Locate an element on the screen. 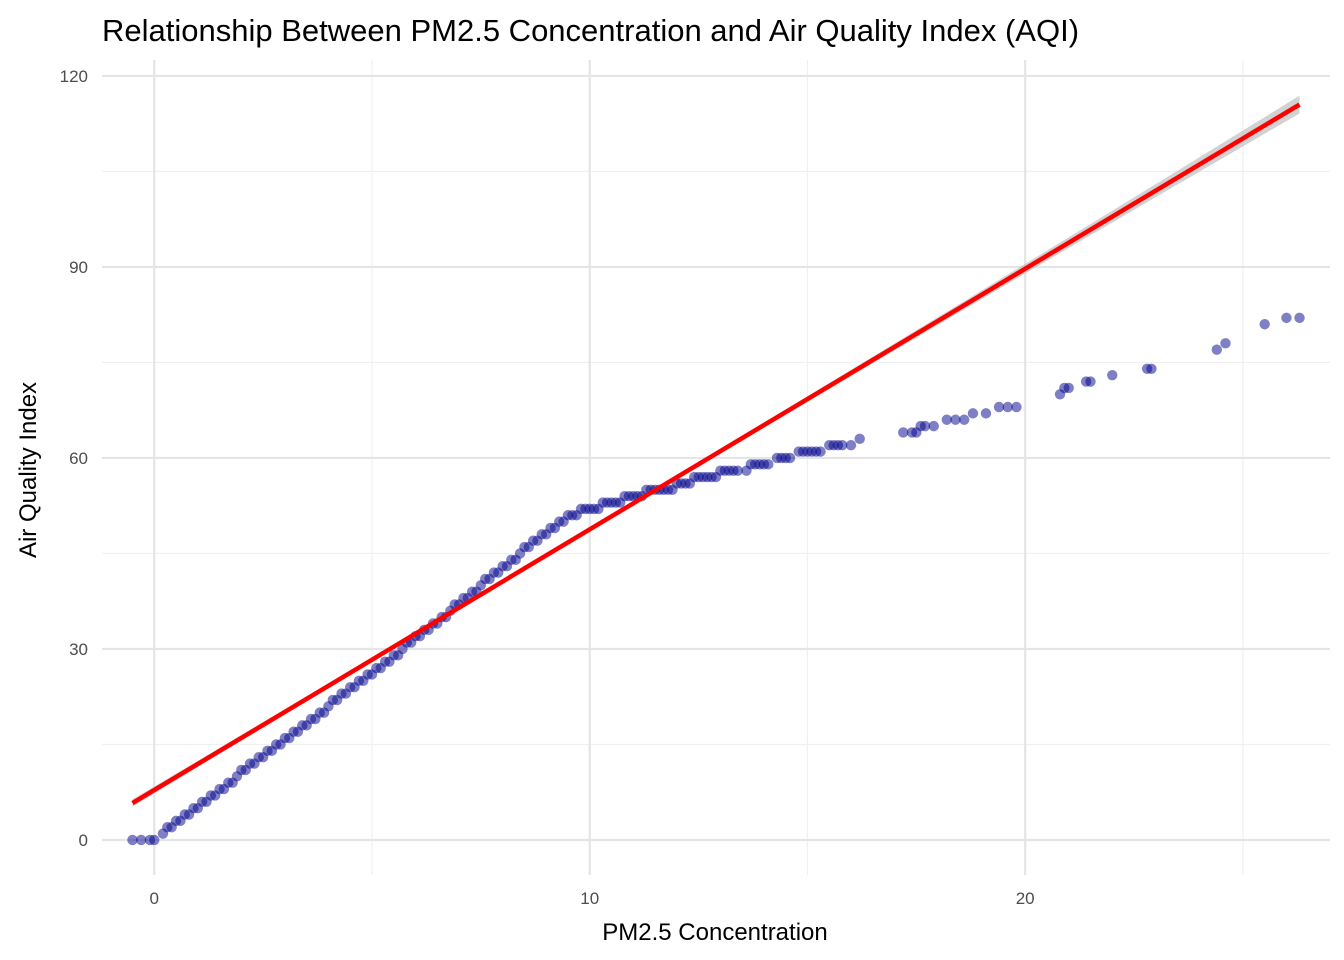  y-tick-label: 0 is located at coordinates (83, 840).